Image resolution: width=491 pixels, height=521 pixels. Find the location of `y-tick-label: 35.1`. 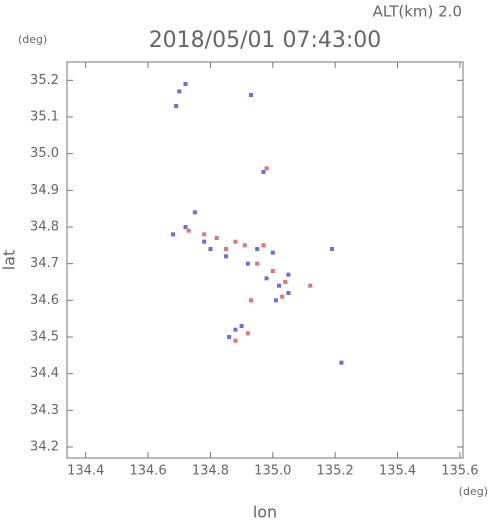

y-tick-label: 35.1 is located at coordinates (44, 117).